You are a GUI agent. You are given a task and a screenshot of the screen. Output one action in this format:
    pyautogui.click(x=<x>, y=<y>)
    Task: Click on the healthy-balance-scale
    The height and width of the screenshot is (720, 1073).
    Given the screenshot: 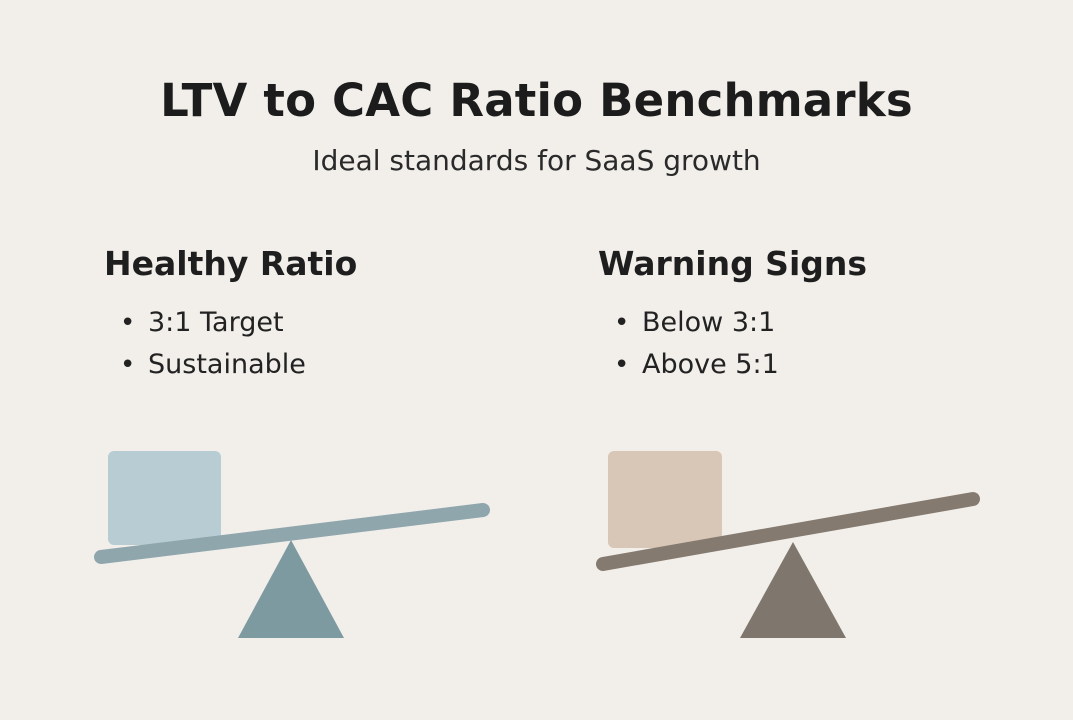 What is the action you would take?
    pyautogui.click(x=292, y=544)
    